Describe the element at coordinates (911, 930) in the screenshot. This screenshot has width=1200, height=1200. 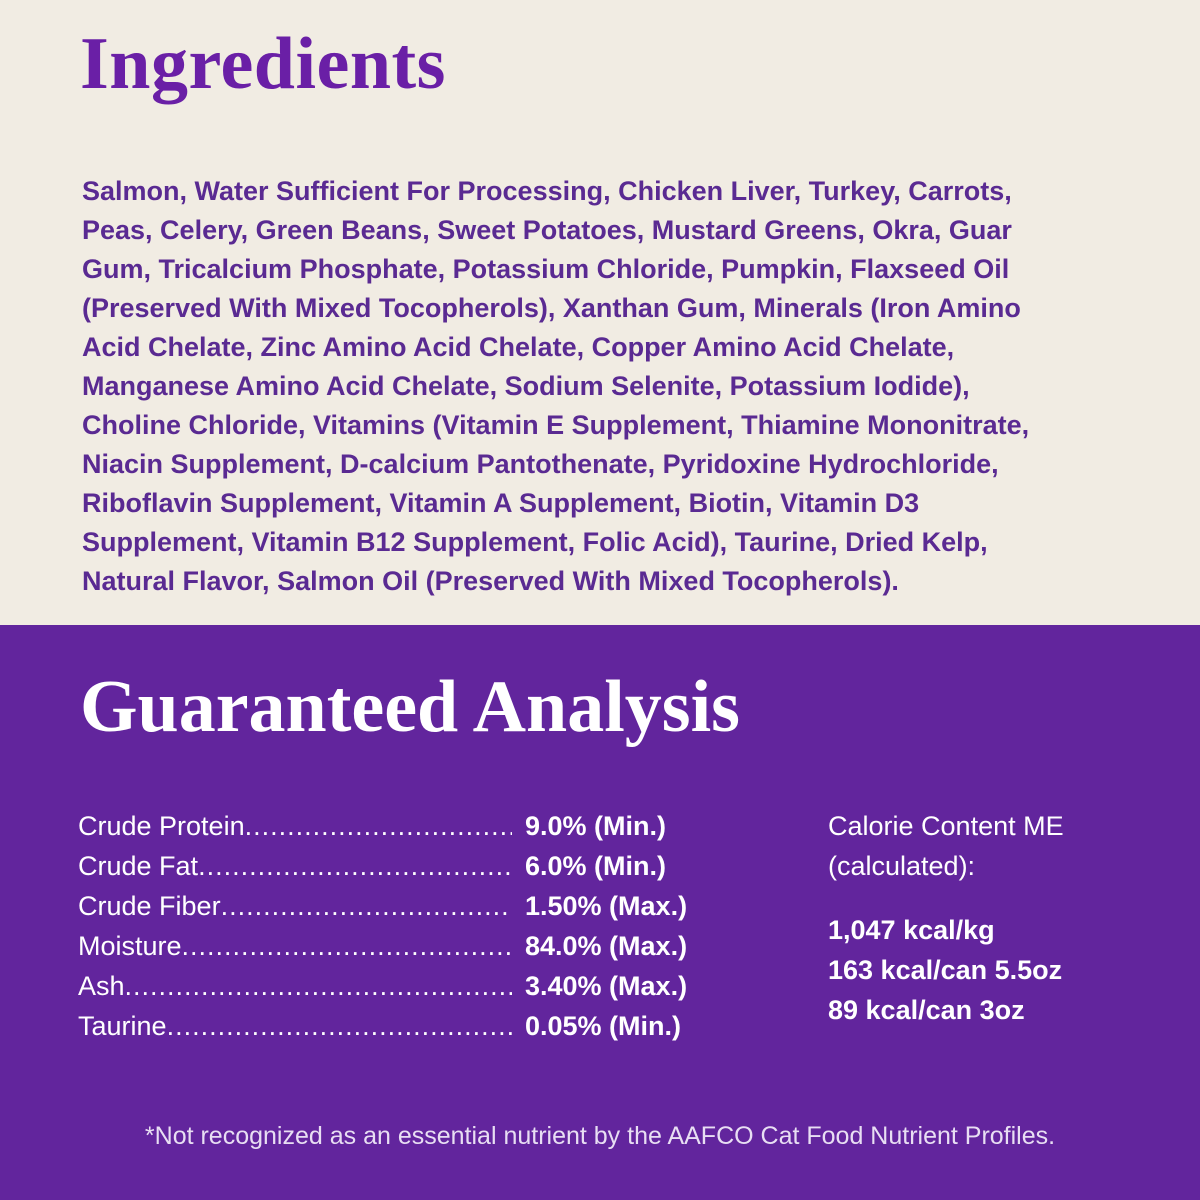
I see `calorie-value: 1,047 kcal/kg` at that location.